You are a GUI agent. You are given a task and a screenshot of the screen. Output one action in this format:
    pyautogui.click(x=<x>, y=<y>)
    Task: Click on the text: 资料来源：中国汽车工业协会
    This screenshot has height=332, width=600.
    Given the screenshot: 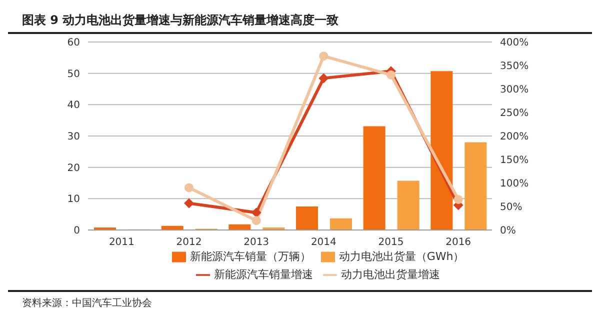 What is the action you would take?
    pyautogui.click(x=87, y=303)
    